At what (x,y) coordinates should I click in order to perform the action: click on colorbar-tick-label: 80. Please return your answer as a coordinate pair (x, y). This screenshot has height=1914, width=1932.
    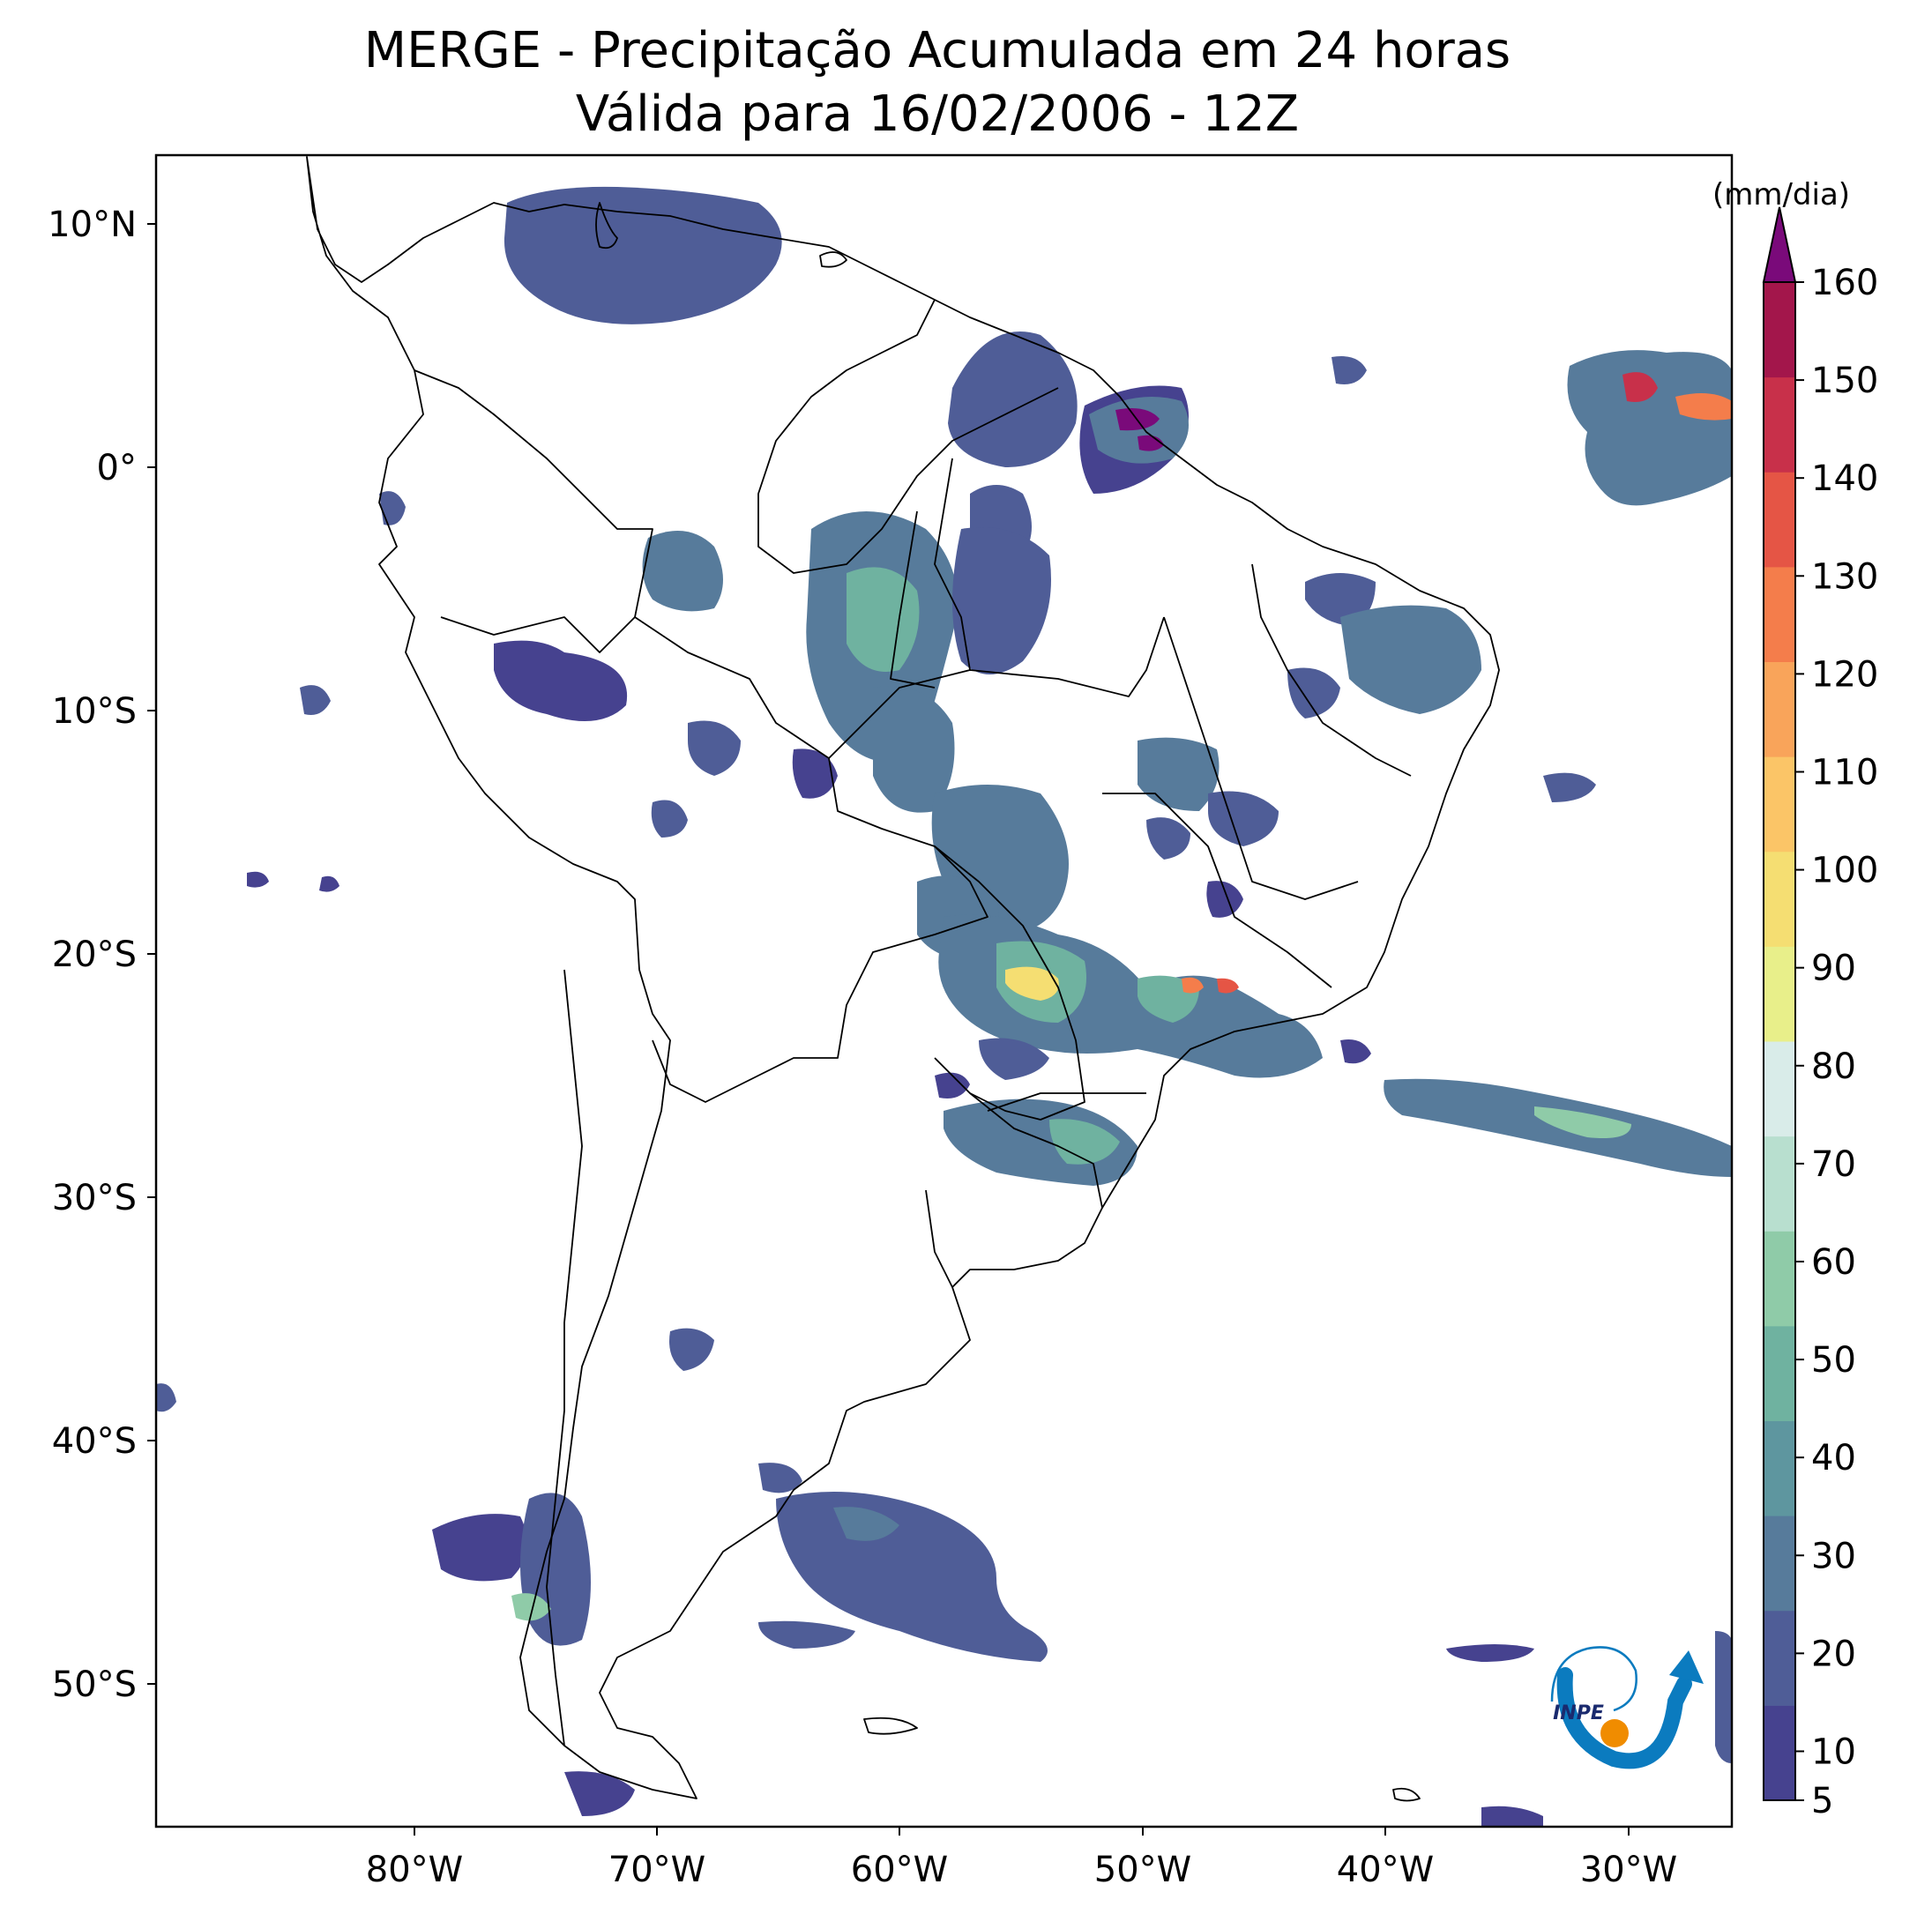
    Looking at the image, I should click on (1833, 1066).